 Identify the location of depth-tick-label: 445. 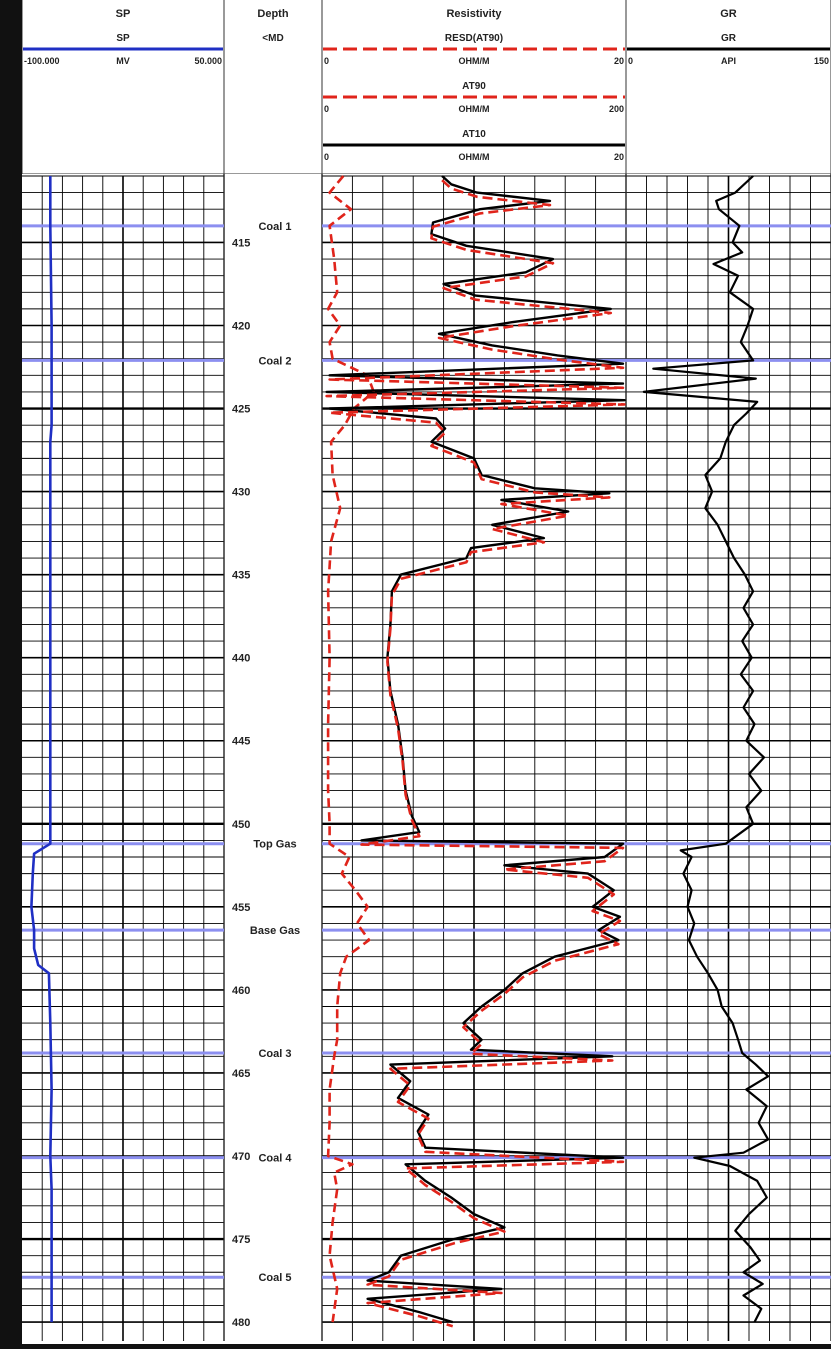
(241, 742).